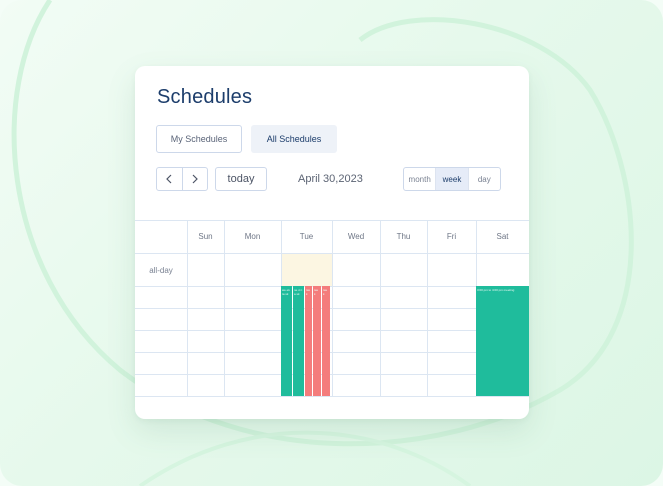  Describe the element at coordinates (419, 179) in the screenshot. I see `view-month-button: month` at that location.